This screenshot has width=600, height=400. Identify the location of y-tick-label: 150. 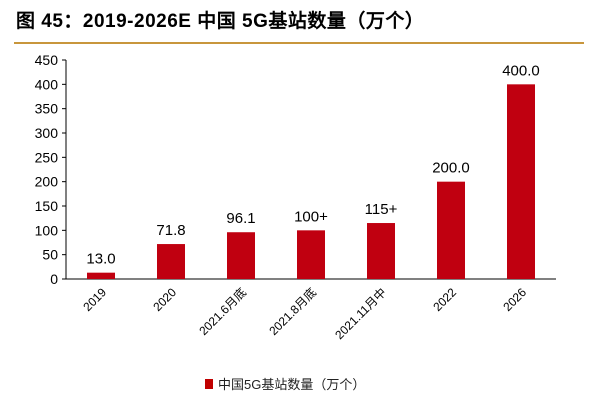
(47, 206).